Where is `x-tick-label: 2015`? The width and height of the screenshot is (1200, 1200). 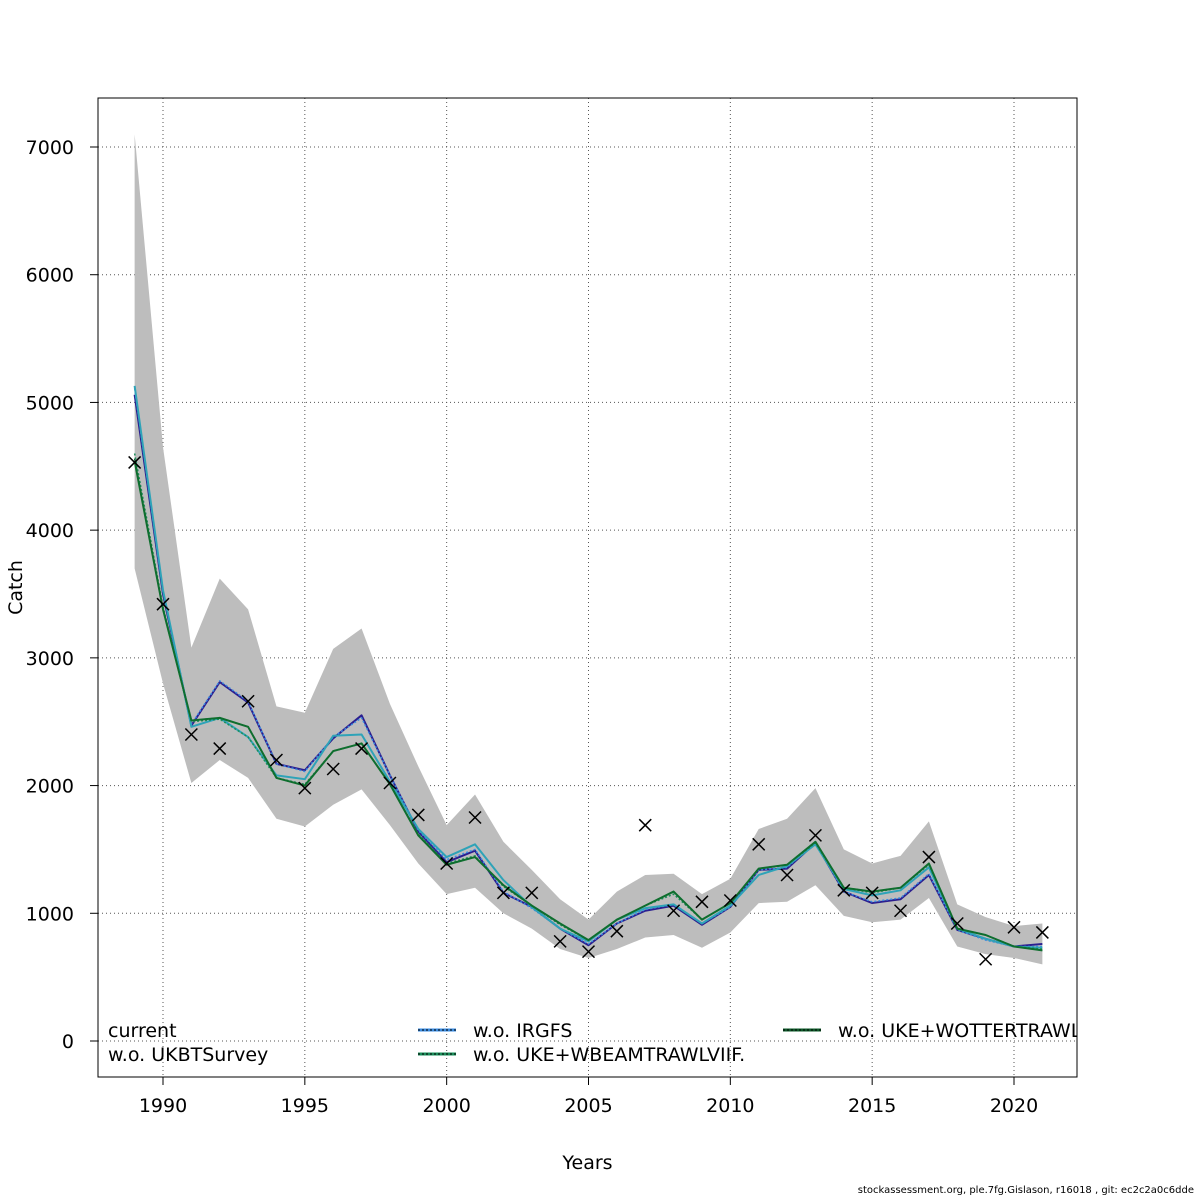 x-tick-label: 2015 is located at coordinates (872, 1106).